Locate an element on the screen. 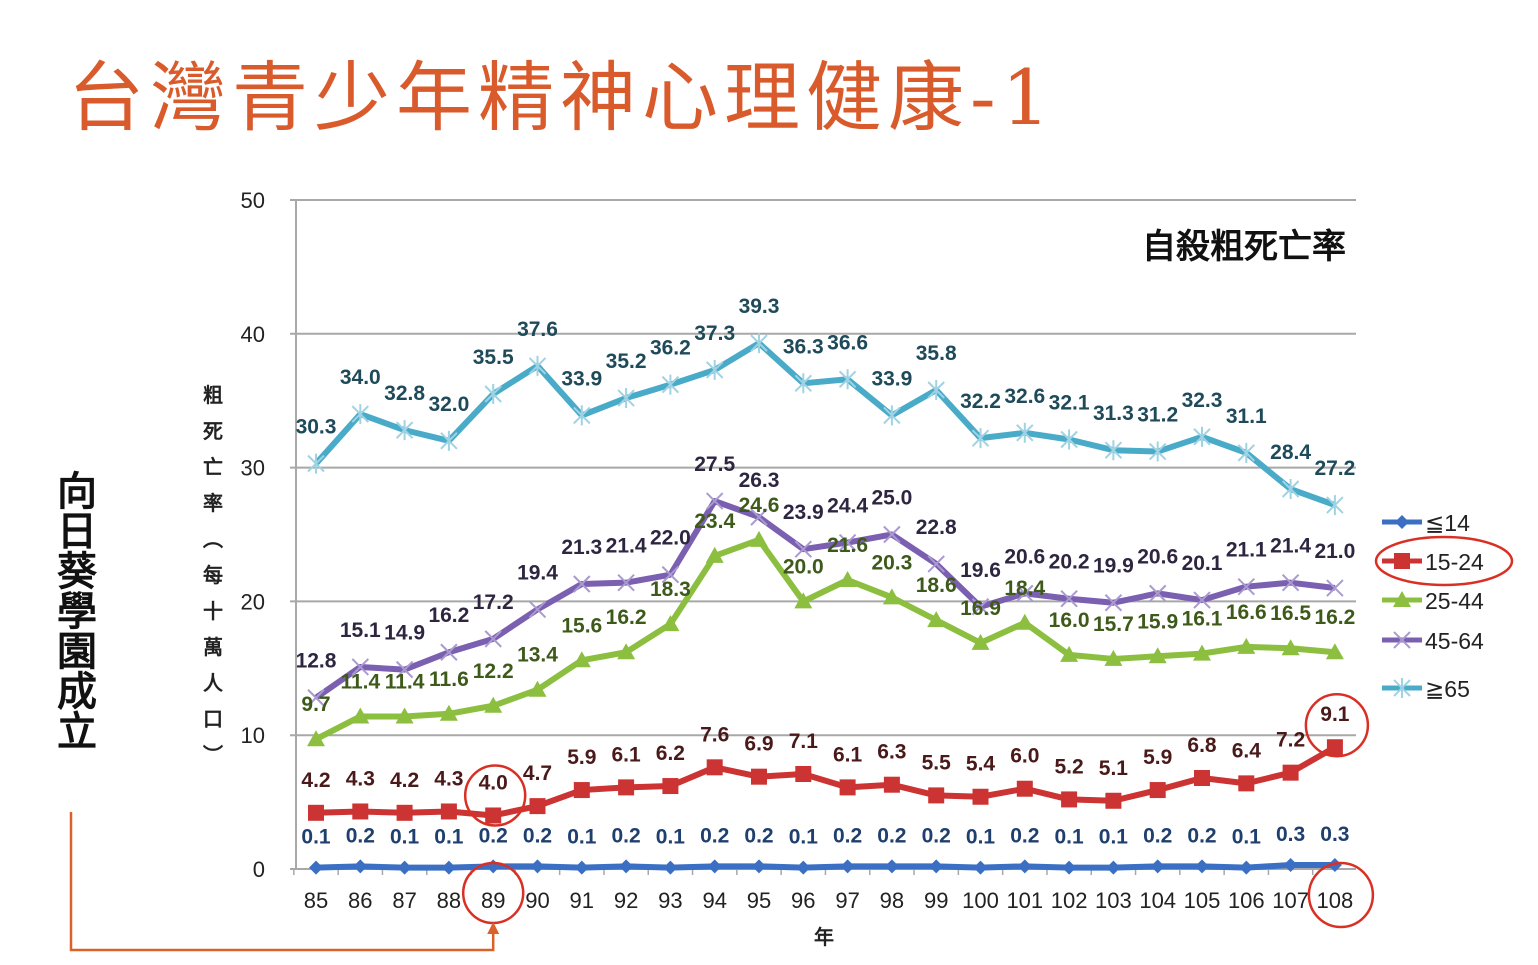  data-label: 6.3 is located at coordinates (891, 752).